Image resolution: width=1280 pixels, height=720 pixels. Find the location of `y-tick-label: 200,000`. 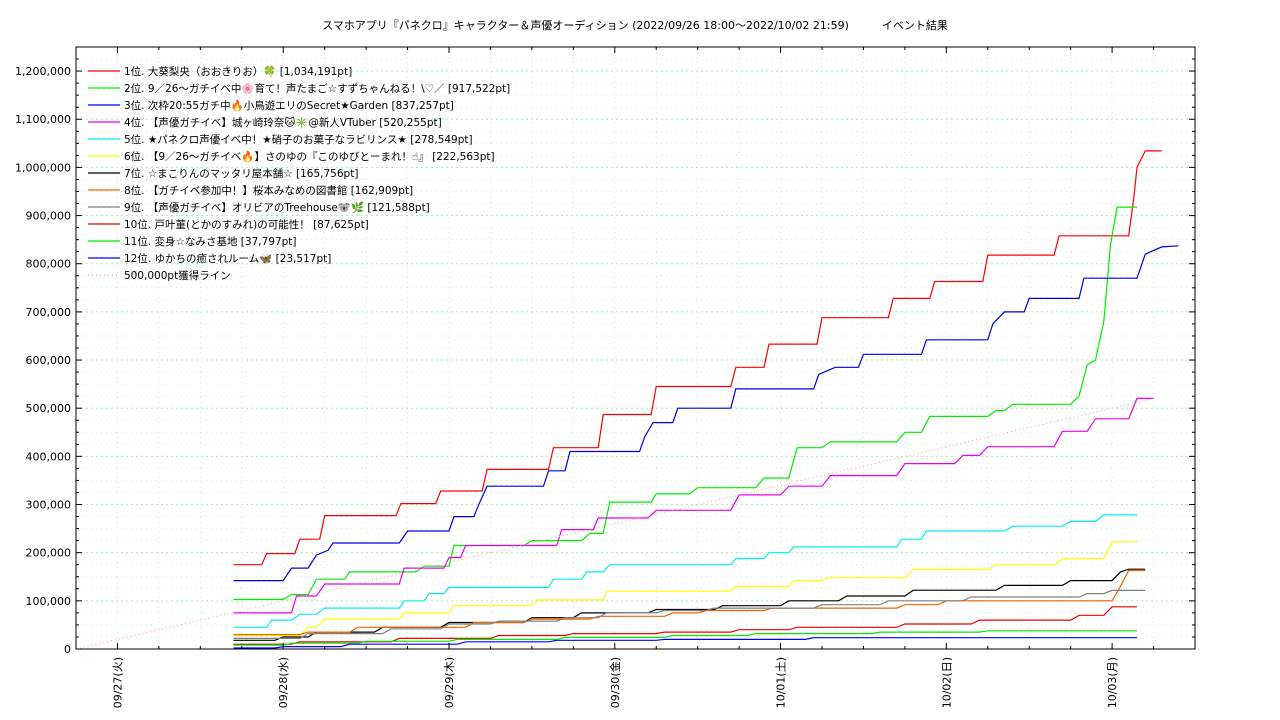

y-tick-label: 200,000 is located at coordinates (49, 553).